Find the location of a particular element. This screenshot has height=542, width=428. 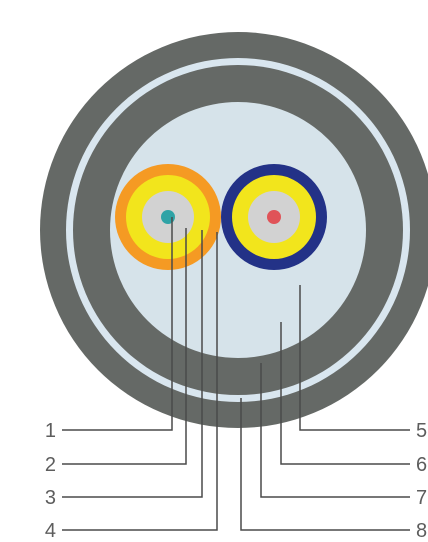

left-fiber is located at coordinates (168, 217).